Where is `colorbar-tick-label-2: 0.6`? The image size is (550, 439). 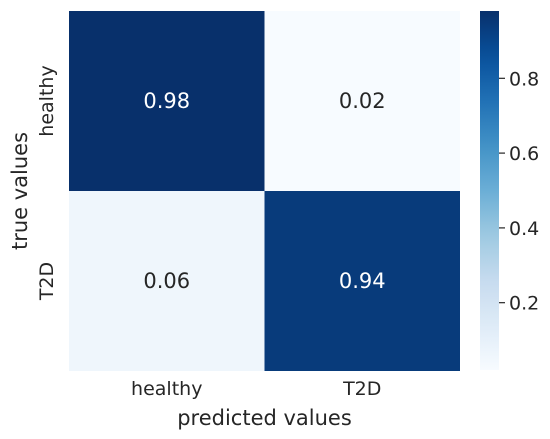 colorbar-tick-label-2: 0.6 is located at coordinates (524, 154).